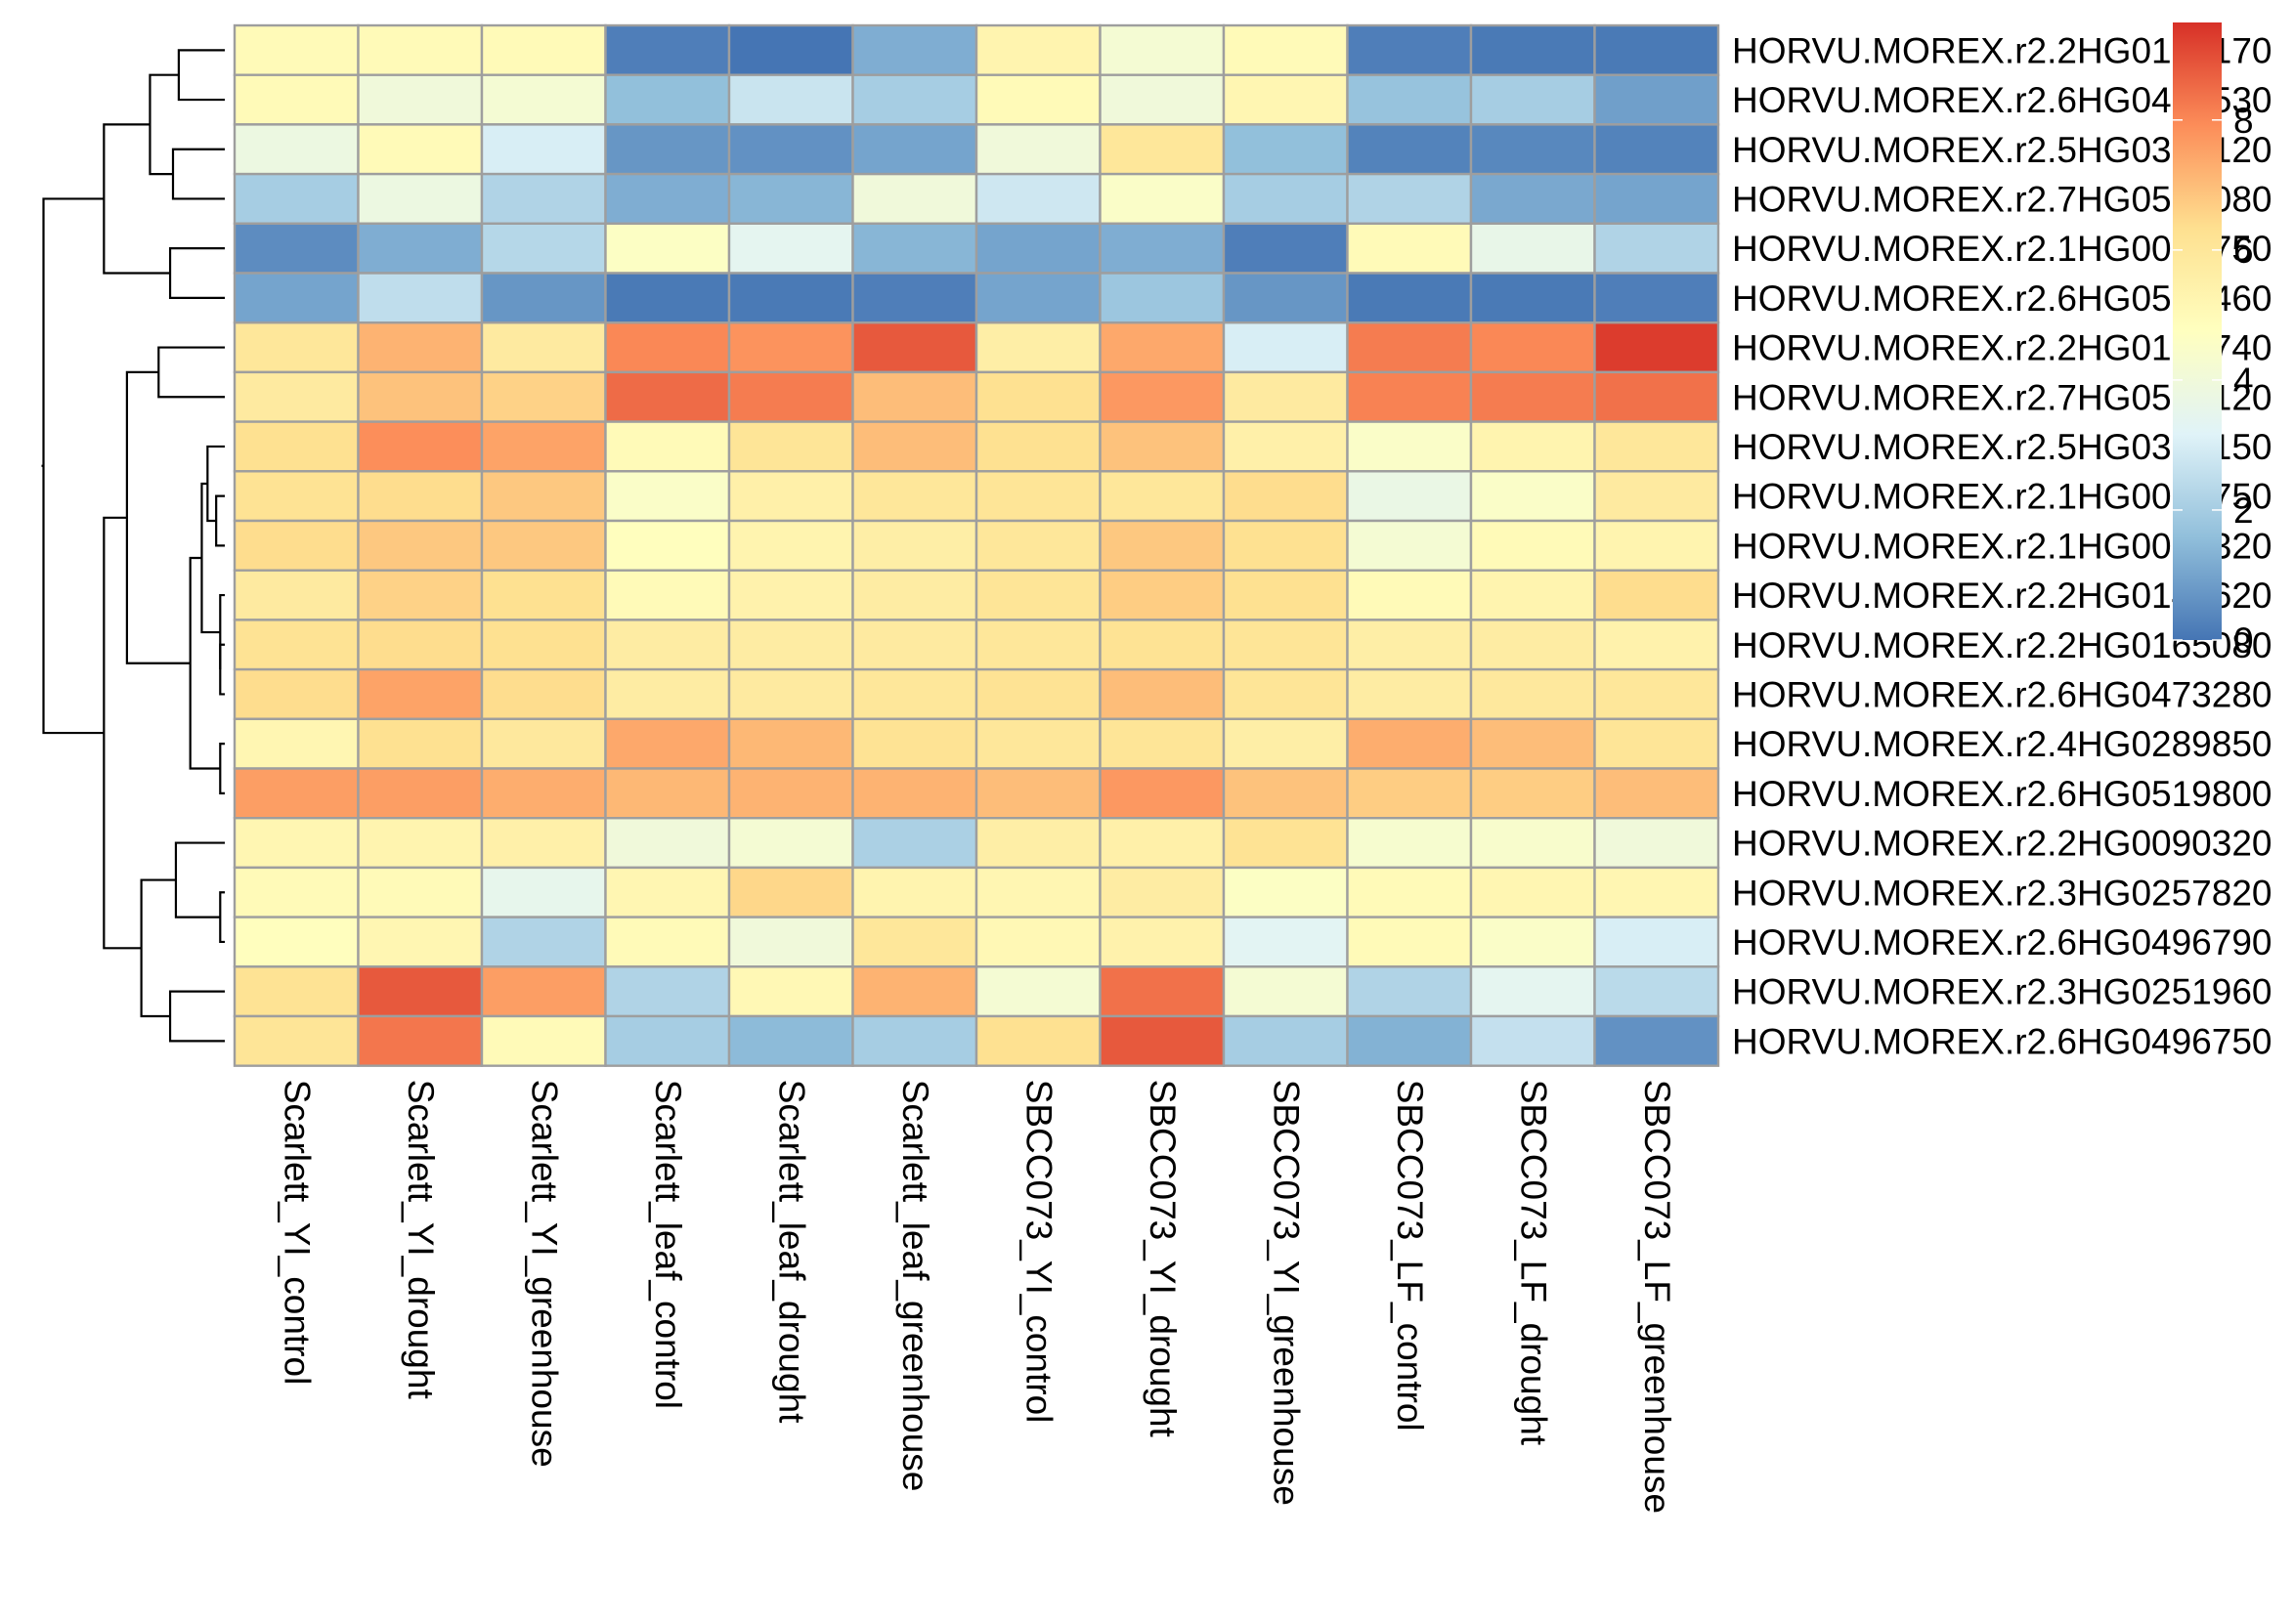 The width and height of the screenshot is (2294, 1624). I want to click on column-label: Scarlett_leaf_drought, so click(791, 1252).